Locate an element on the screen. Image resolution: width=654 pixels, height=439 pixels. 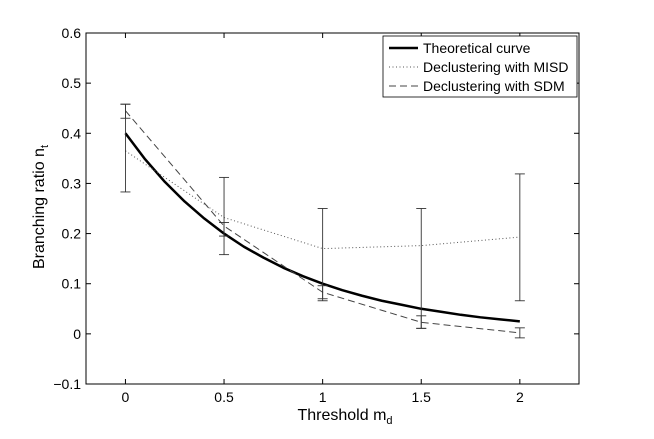
legend-label-sdm: Declustering with SDM is located at coordinates (494, 86).